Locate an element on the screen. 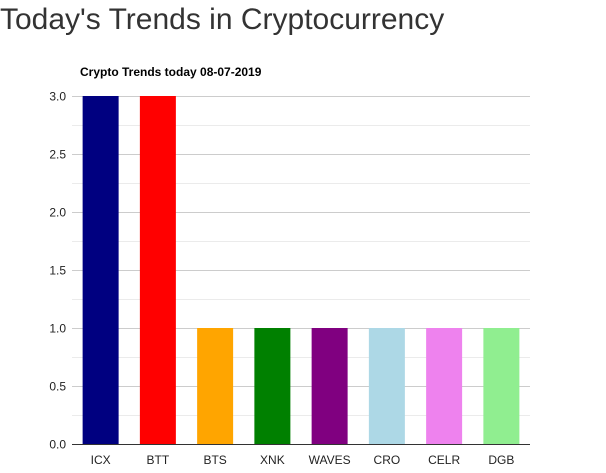 The width and height of the screenshot is (606, 473). x-category-label: DGB is located at coordinates (501, 460).